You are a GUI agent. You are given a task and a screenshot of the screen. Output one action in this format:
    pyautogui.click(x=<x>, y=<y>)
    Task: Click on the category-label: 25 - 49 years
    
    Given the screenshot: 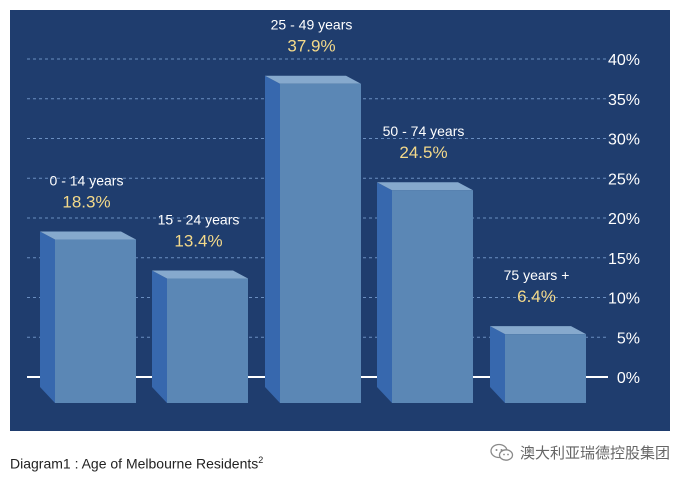 What is the action you would take?
    pyautogui.click(x=312, y=25)
    